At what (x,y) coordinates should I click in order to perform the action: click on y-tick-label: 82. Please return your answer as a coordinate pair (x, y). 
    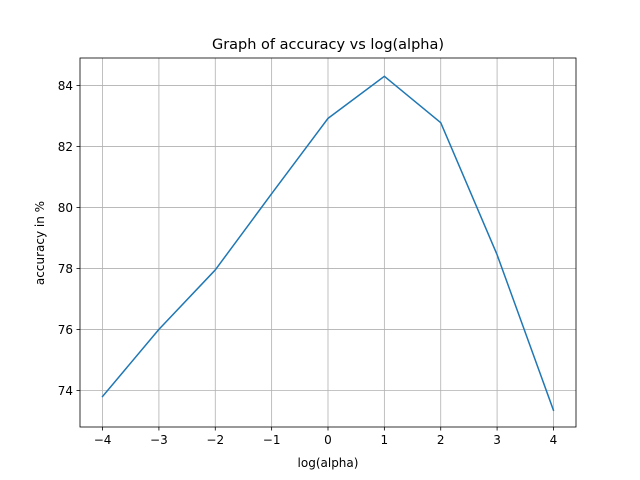
    Looking at the image, I should click on (65, 147).